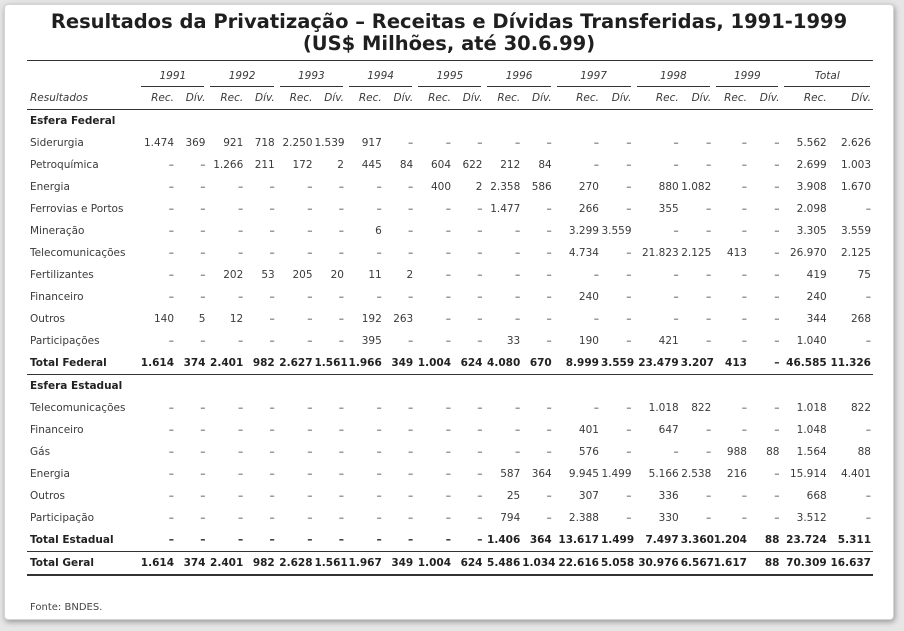 The height and width of the screenshot is (631, 904). Describe the element at coordinates (593, 73) in the screenshot. I see `year-header: 1997` at that location.